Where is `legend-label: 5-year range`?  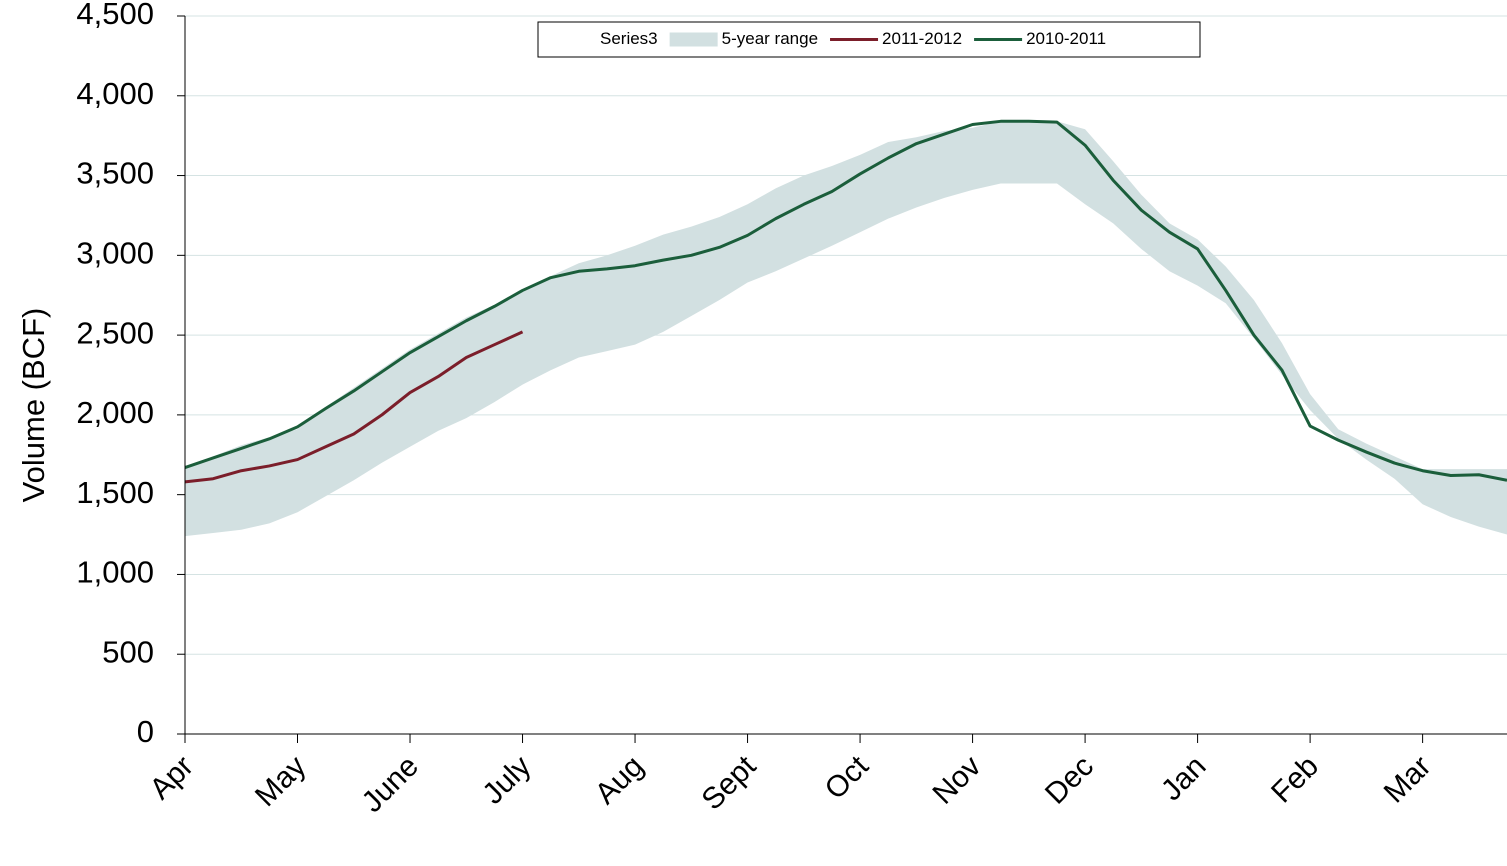
legend-label: 5-year range is located at coordinates (770, 38).